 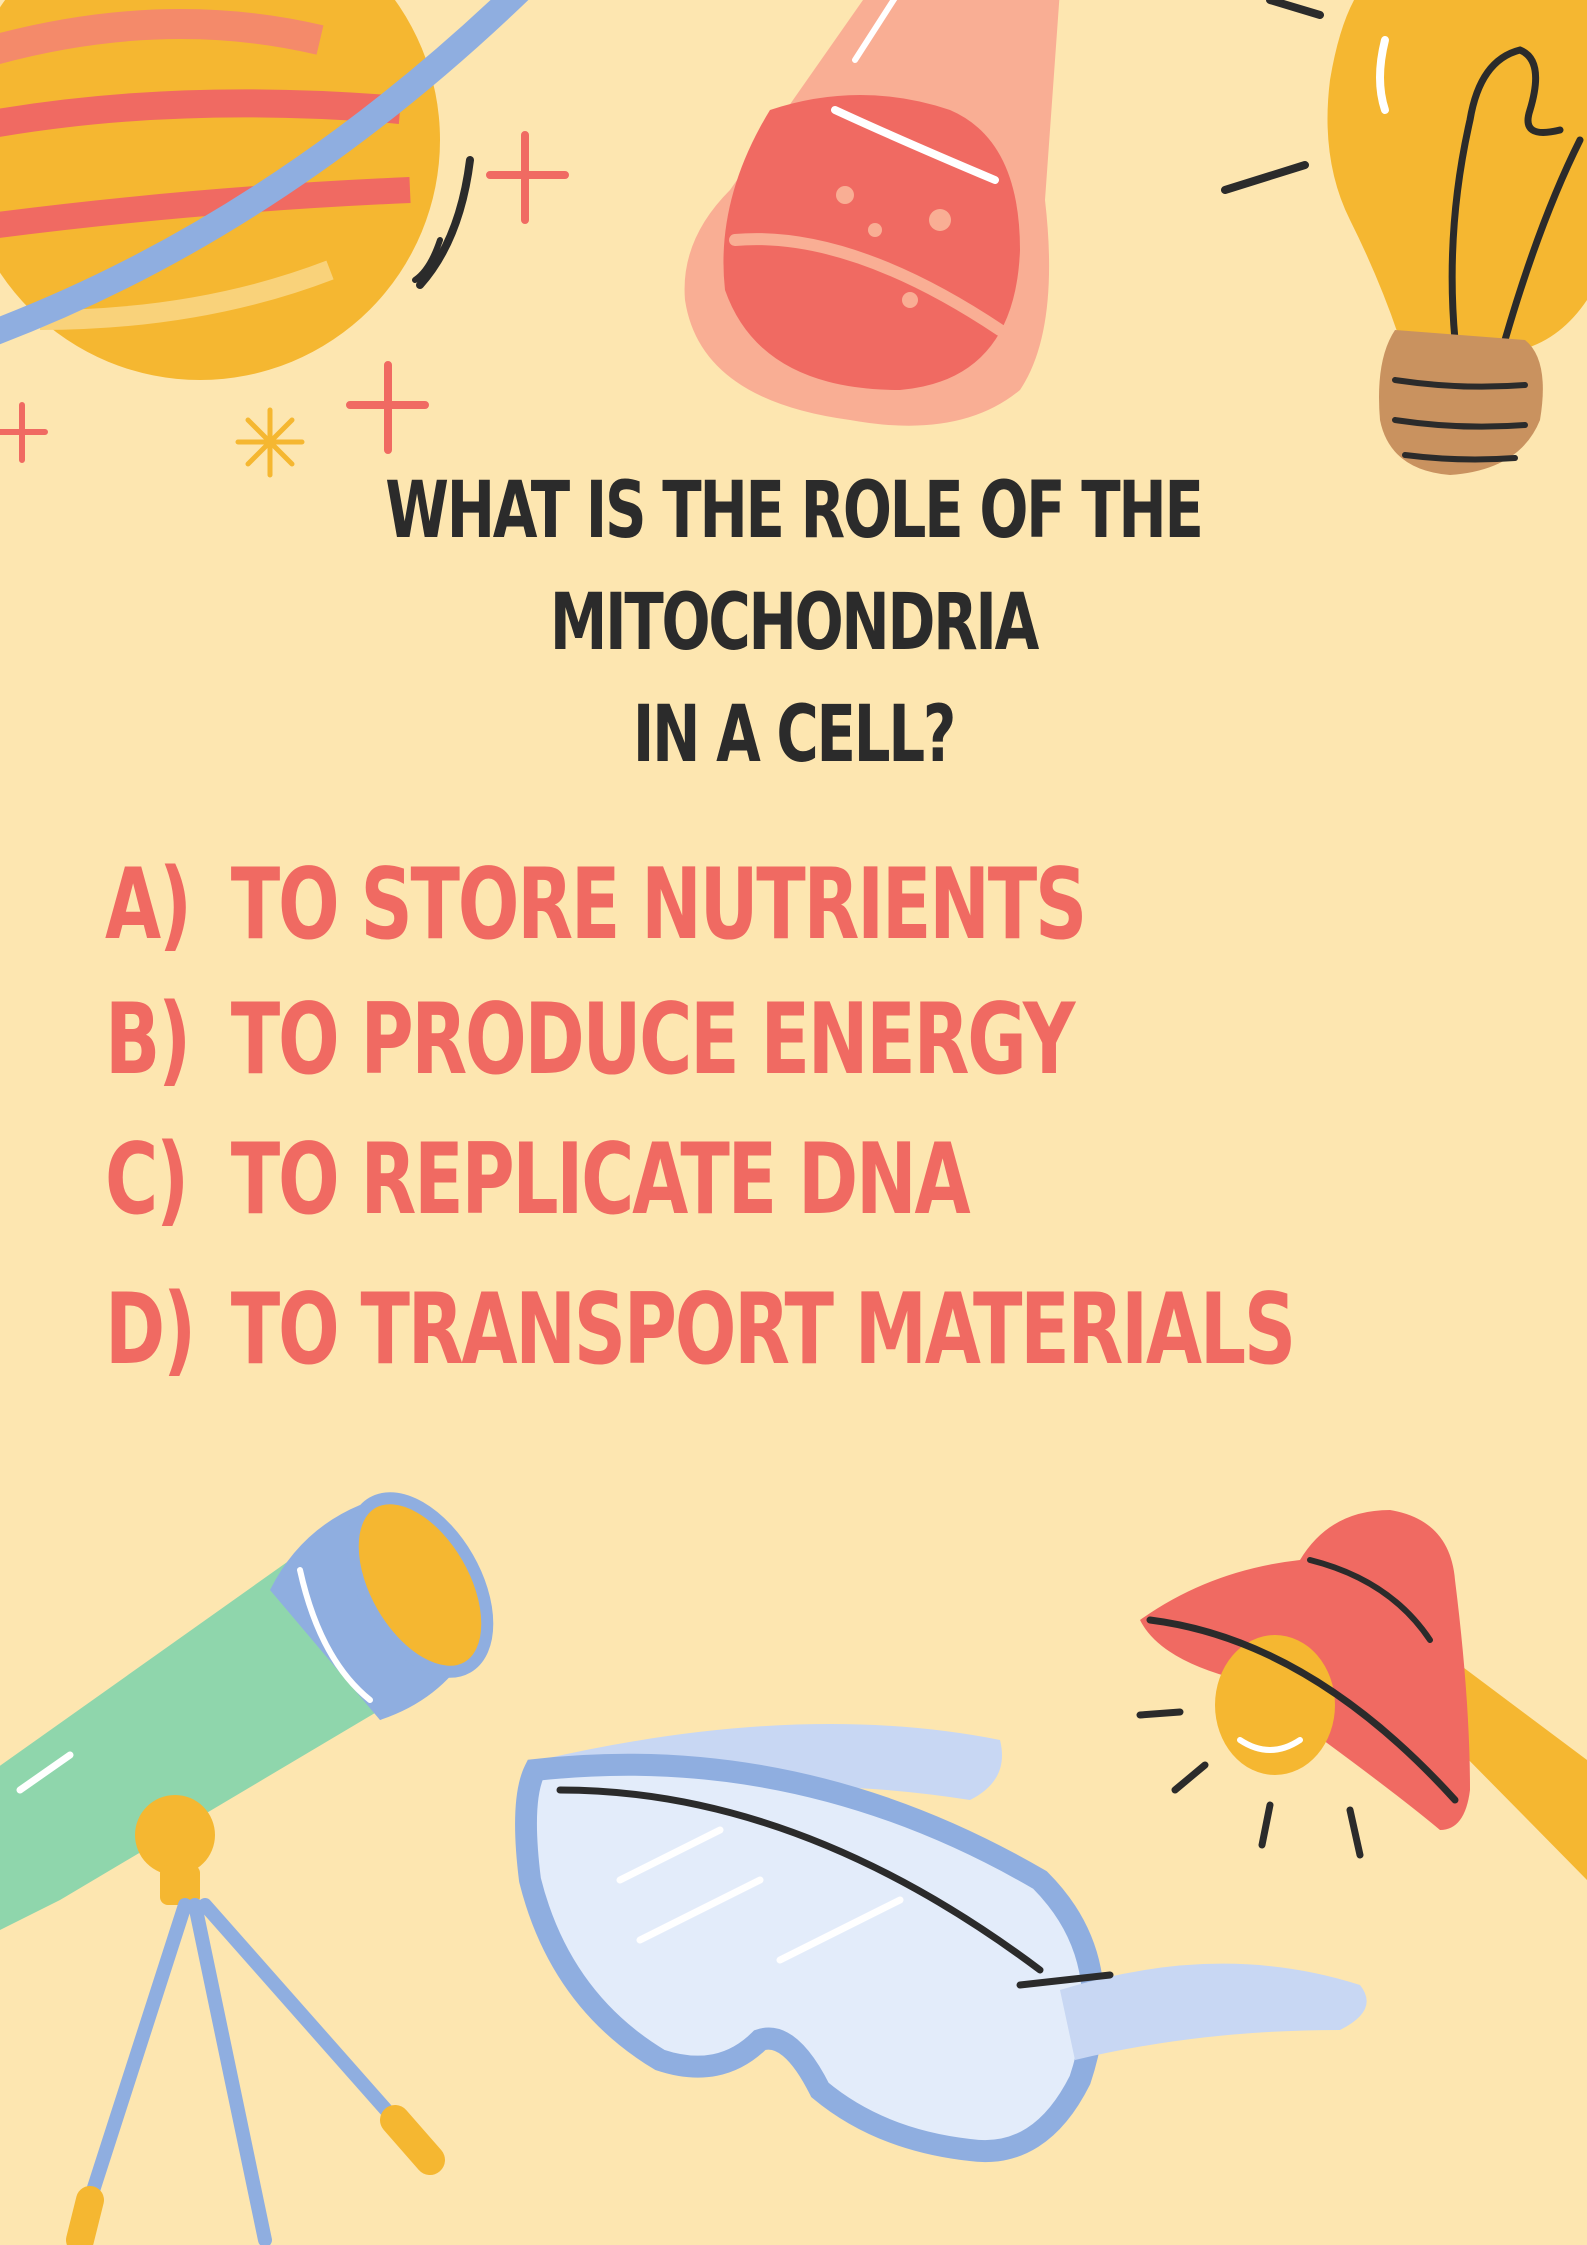 I want to click on safety-goggles-icon, so click(x=941, y=1943).